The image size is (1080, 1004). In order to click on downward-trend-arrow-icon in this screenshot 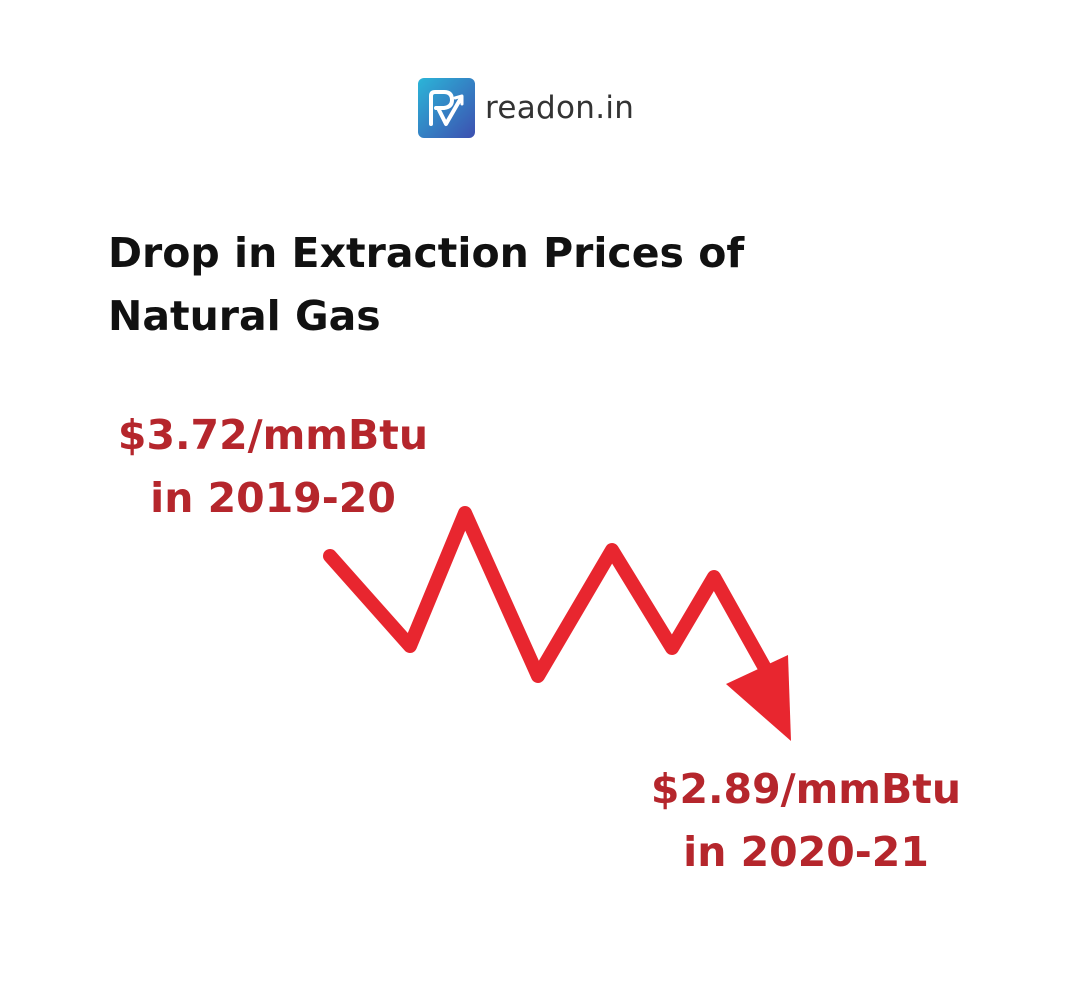, I will do `click(557, 623)`.